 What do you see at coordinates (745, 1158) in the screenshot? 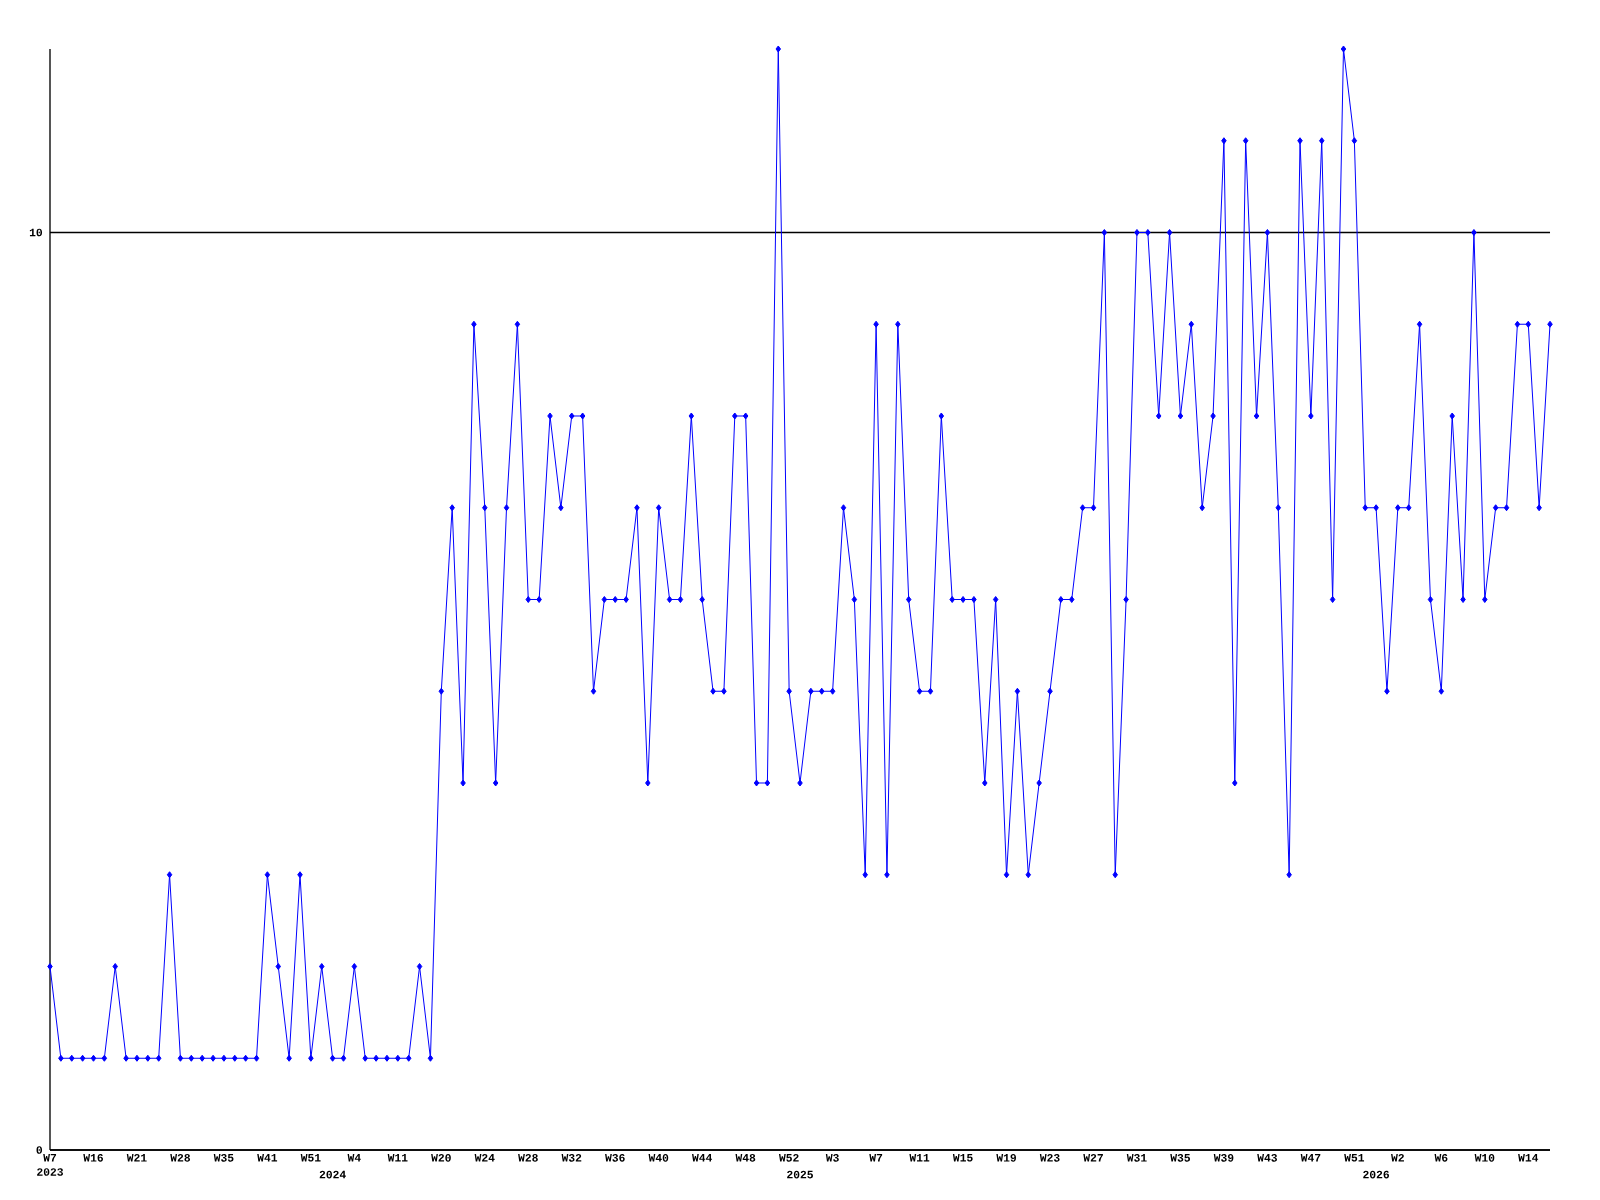
I see `x-tick-label: W48` at bounding box center [745, 1158].